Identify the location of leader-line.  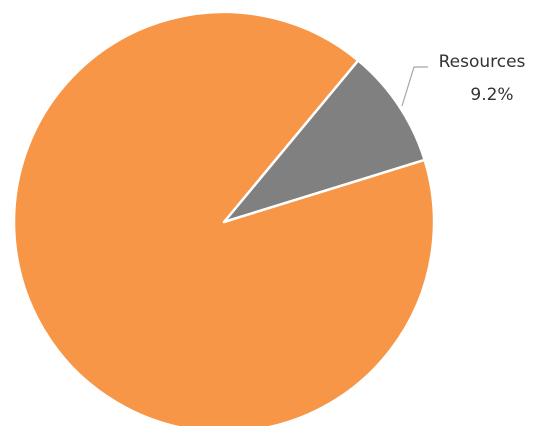
(414, 86).